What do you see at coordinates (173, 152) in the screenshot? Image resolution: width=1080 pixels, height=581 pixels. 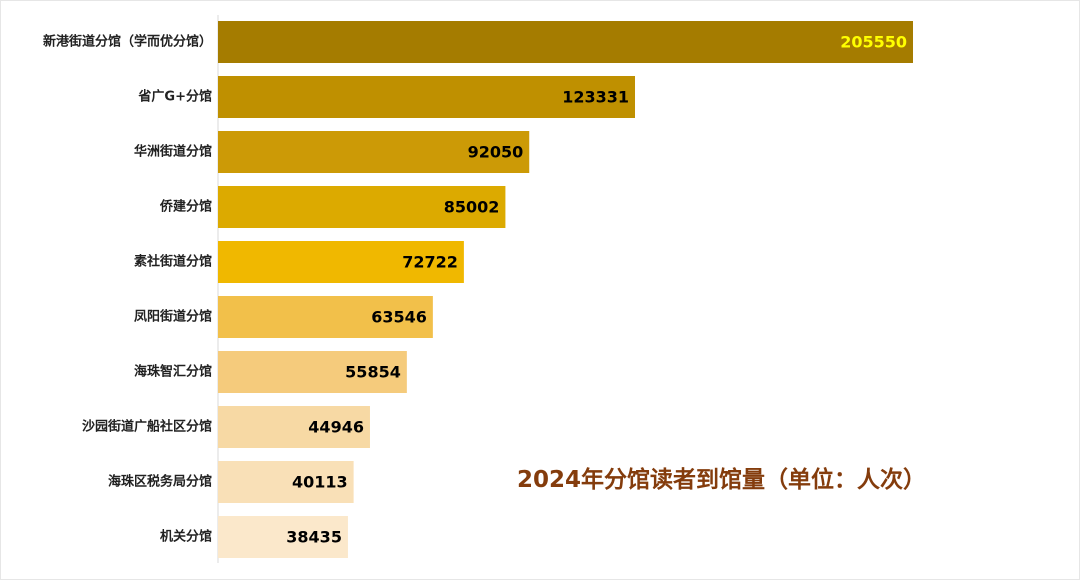 I see `category-label: 华洲街道分馆` at bounding box center [173, 152].